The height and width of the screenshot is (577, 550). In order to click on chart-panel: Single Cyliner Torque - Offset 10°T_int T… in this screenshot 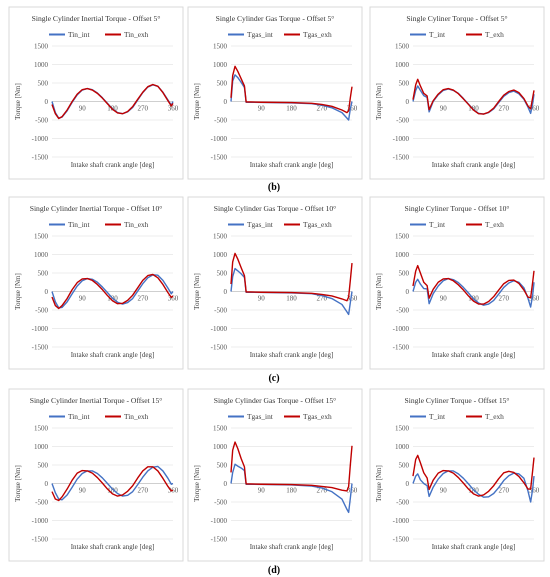, I will do `click(457, 283)`.